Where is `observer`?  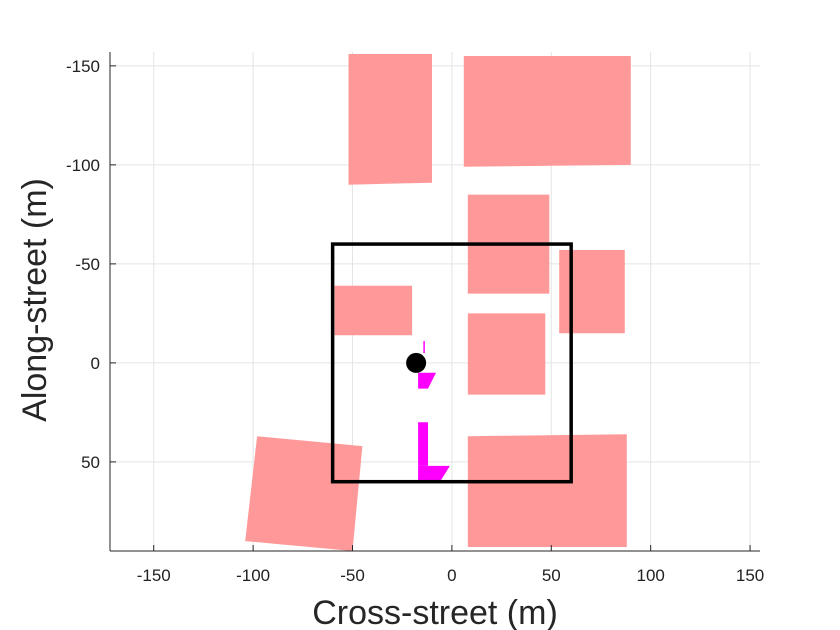 observer is located at coordinates (416, 362).